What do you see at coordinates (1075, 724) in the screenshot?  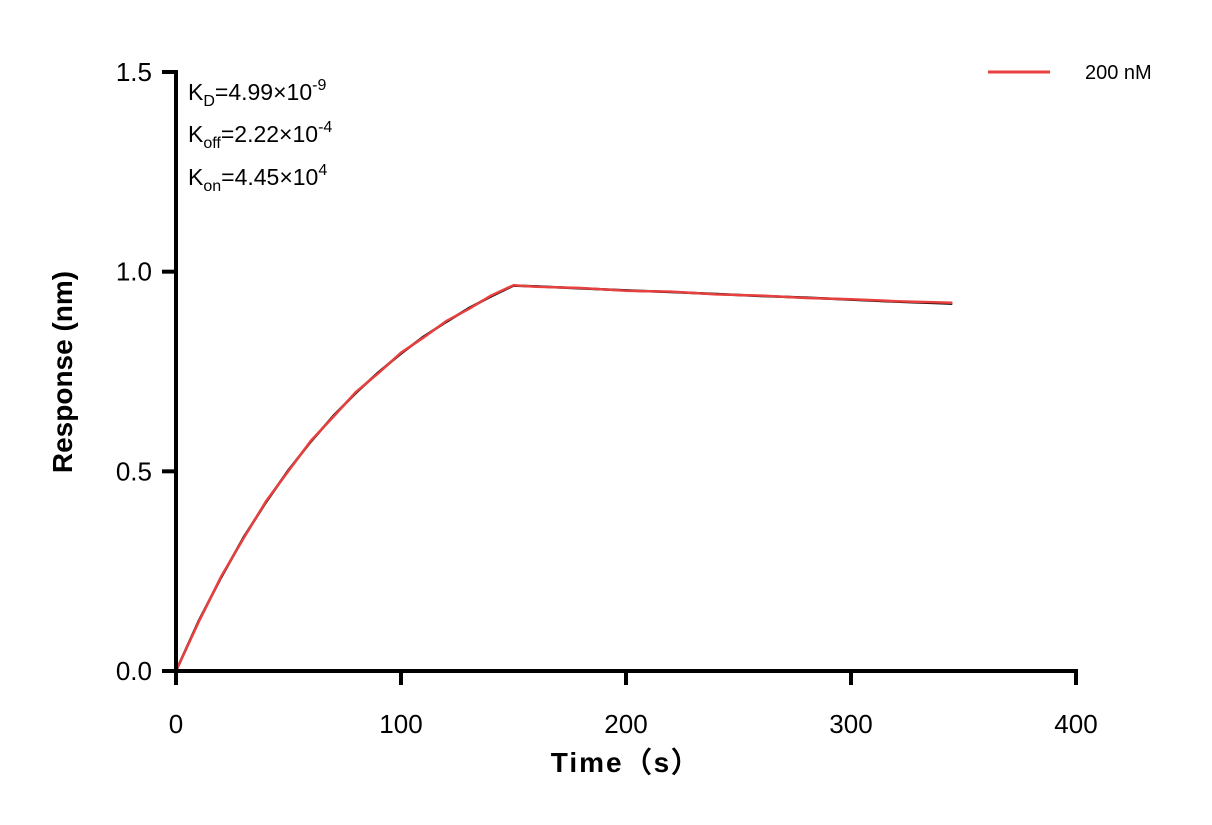 I see `x-tick-label: 400` at bounding box center [1075, 724].